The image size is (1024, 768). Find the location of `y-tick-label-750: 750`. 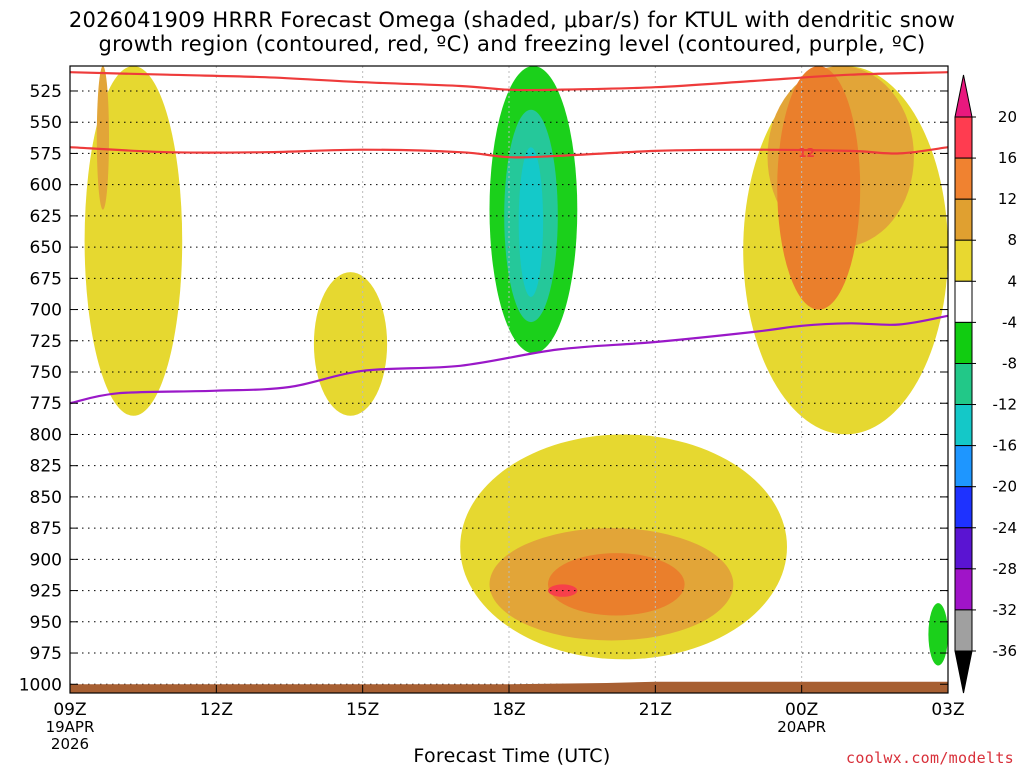

y-tick-label-750: 750 is located at coordinates (46, 373).